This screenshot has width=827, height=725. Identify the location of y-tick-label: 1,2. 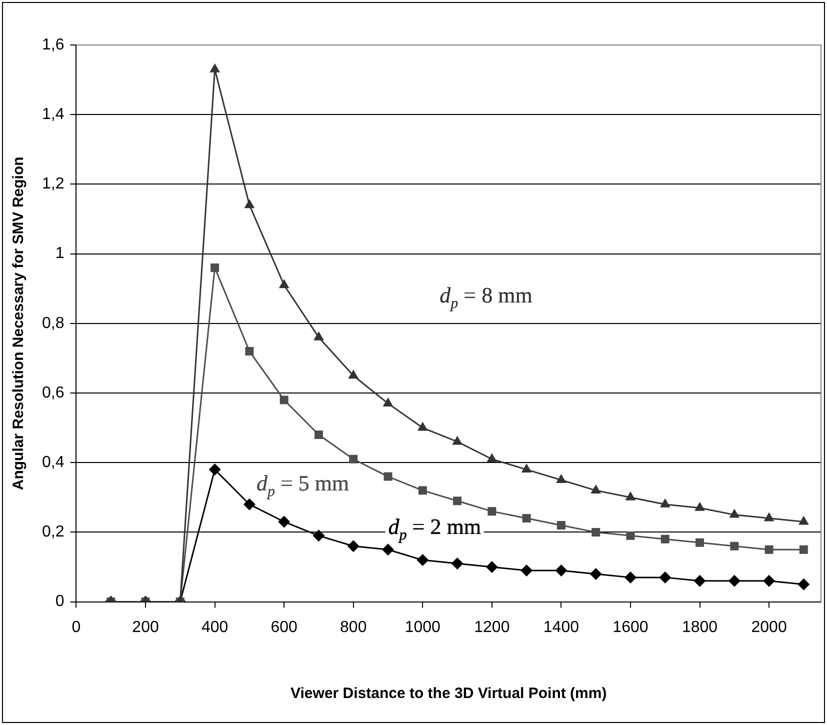
(53, 184).